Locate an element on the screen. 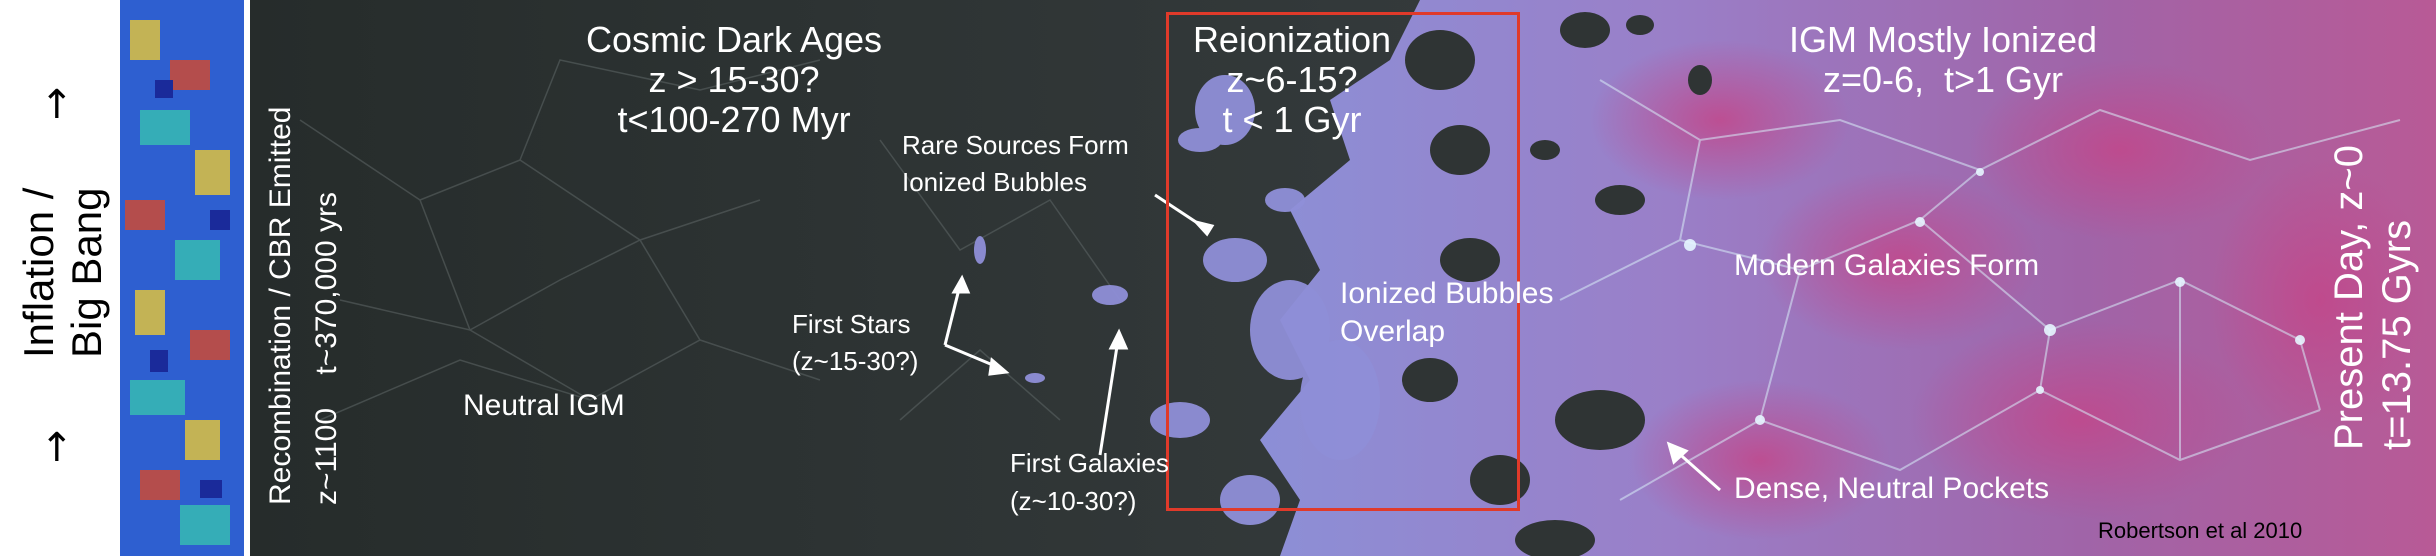  first-stars-line1: First Stars is located at coordinates (851, 324).